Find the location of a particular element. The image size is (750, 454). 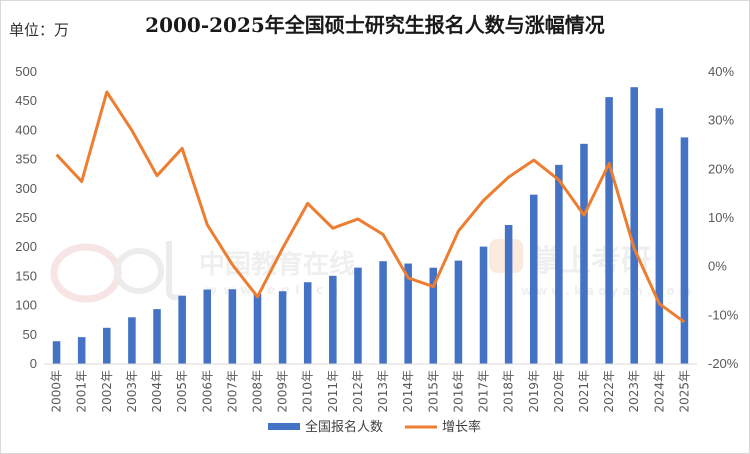

left-tick-label: 100 is located at coordinates (26, 305).